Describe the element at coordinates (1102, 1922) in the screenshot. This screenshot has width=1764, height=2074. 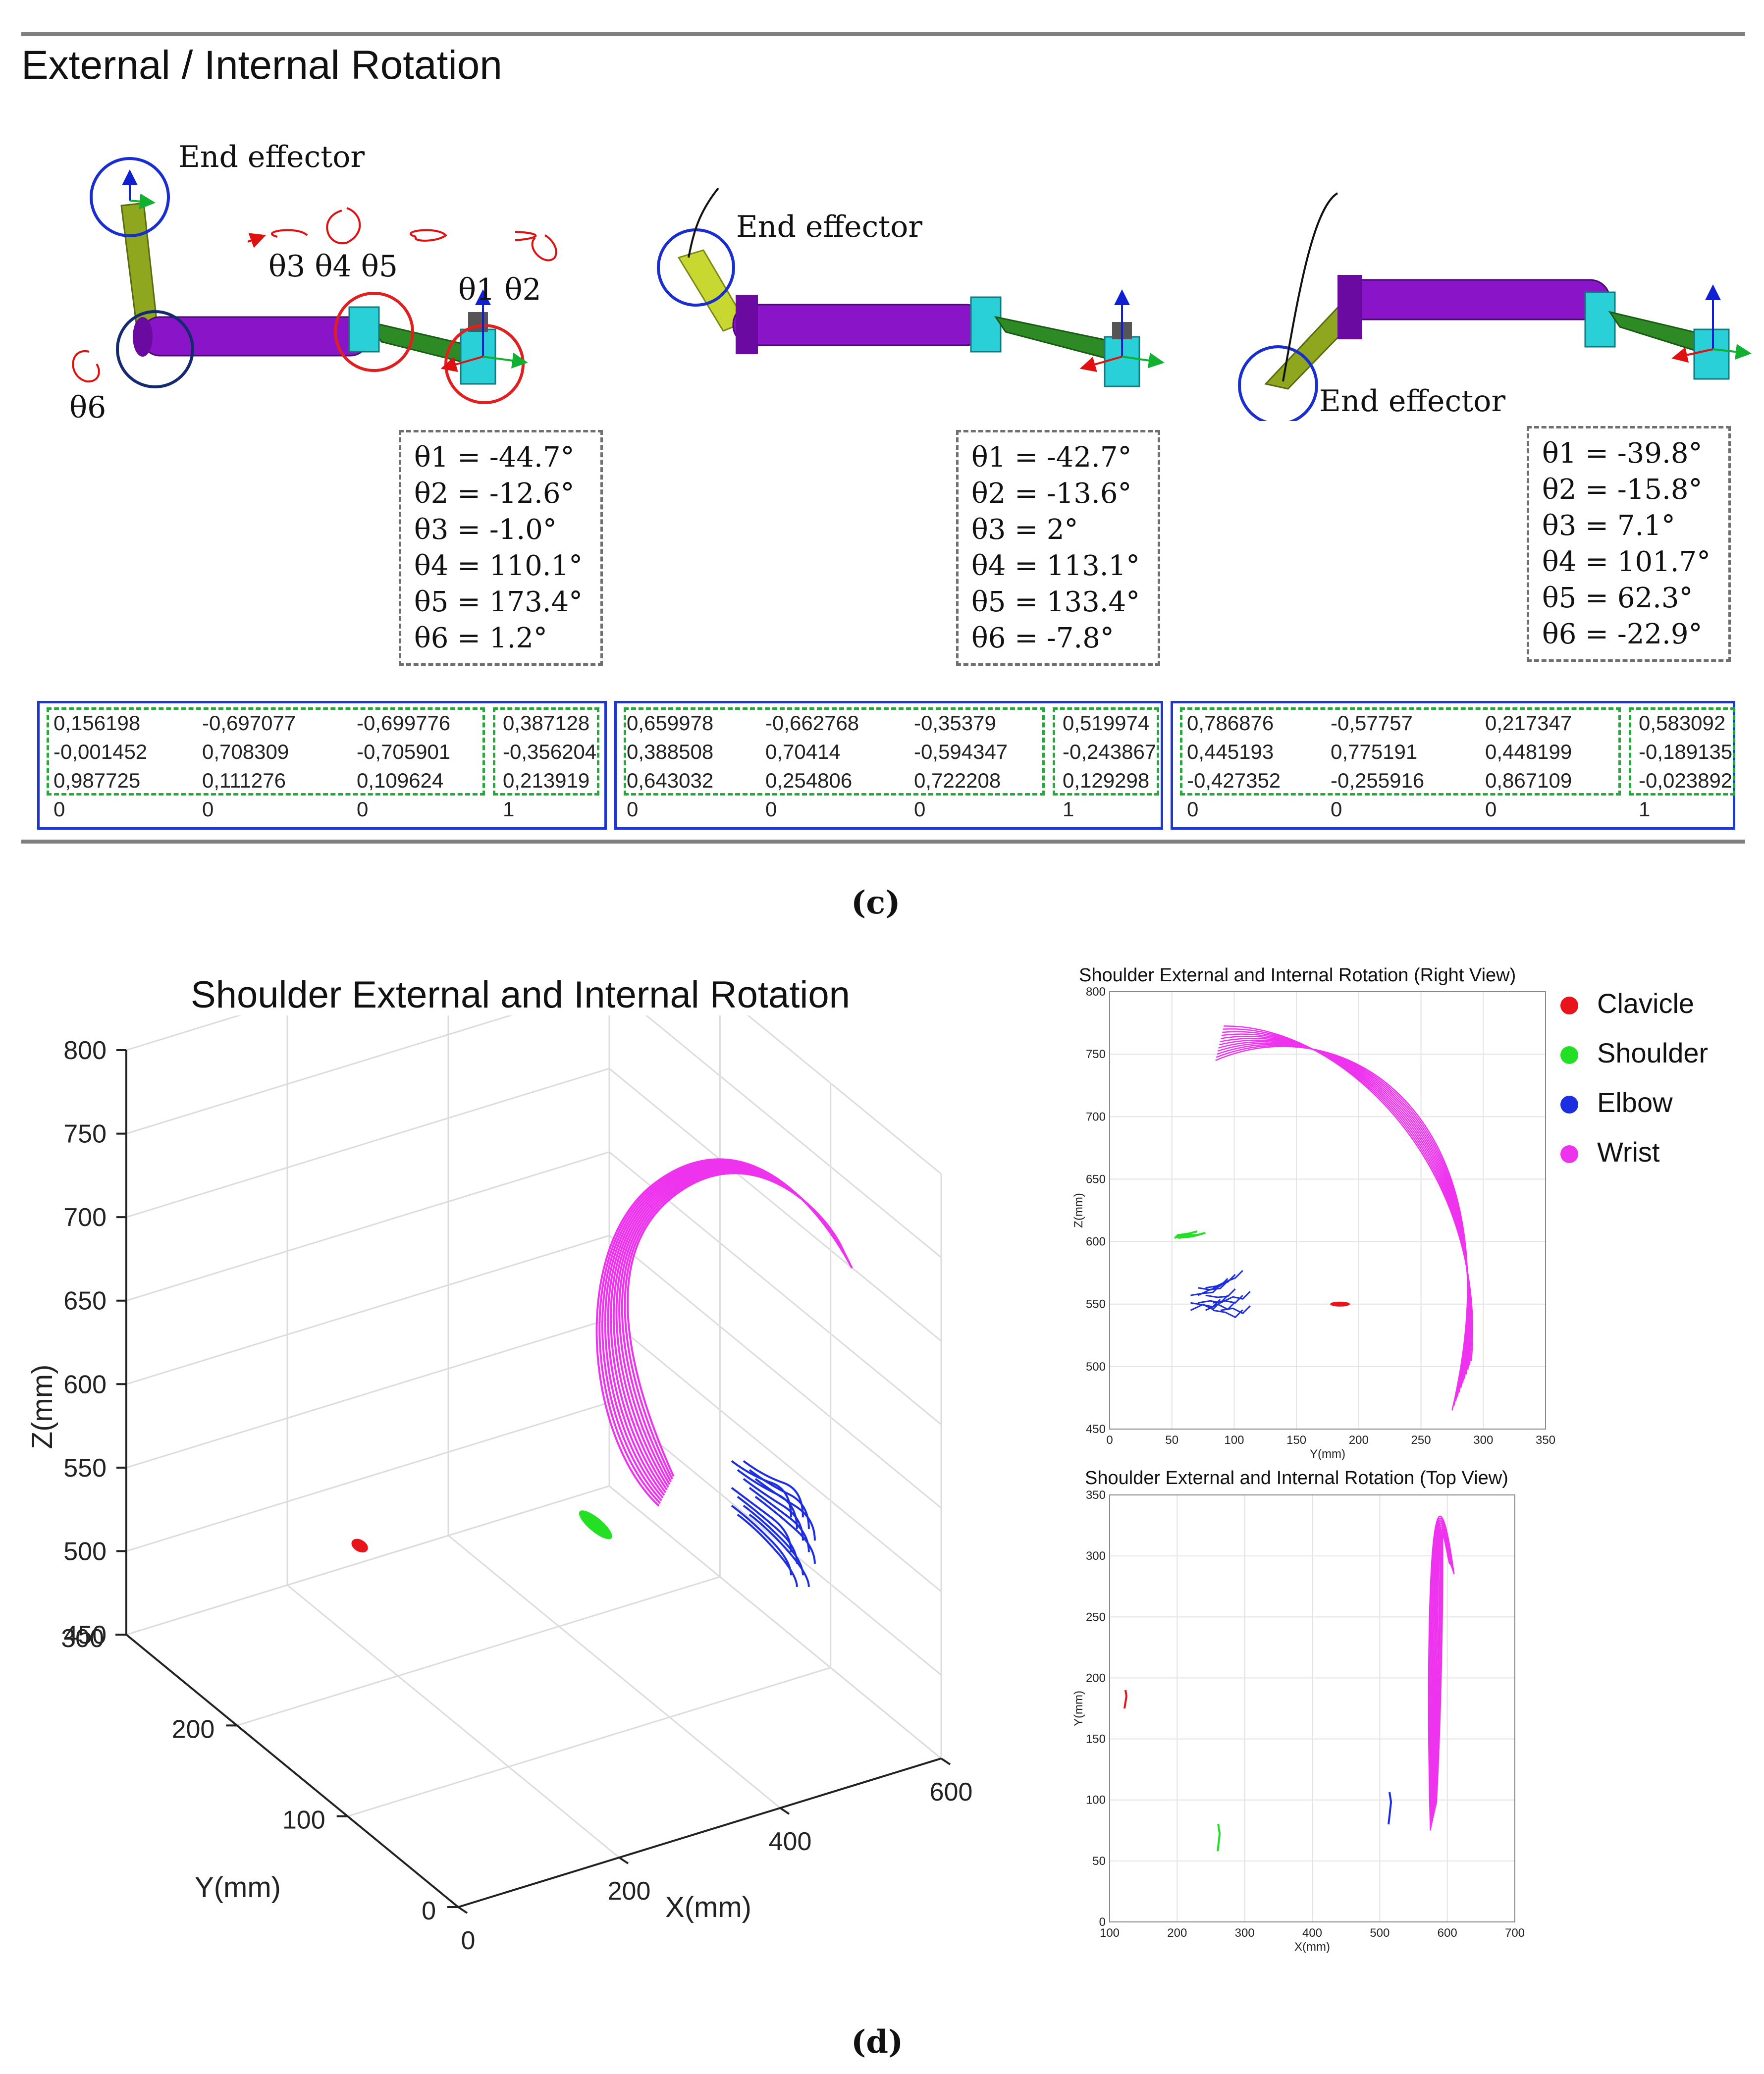
I see `y-tick-label: 0` at that location.